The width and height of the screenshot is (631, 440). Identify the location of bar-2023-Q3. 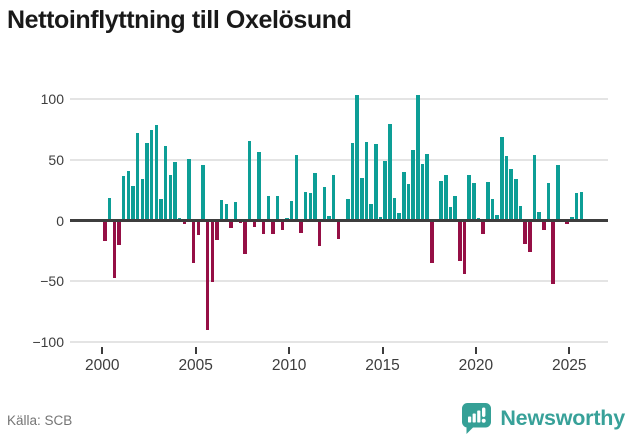
(544, 225).